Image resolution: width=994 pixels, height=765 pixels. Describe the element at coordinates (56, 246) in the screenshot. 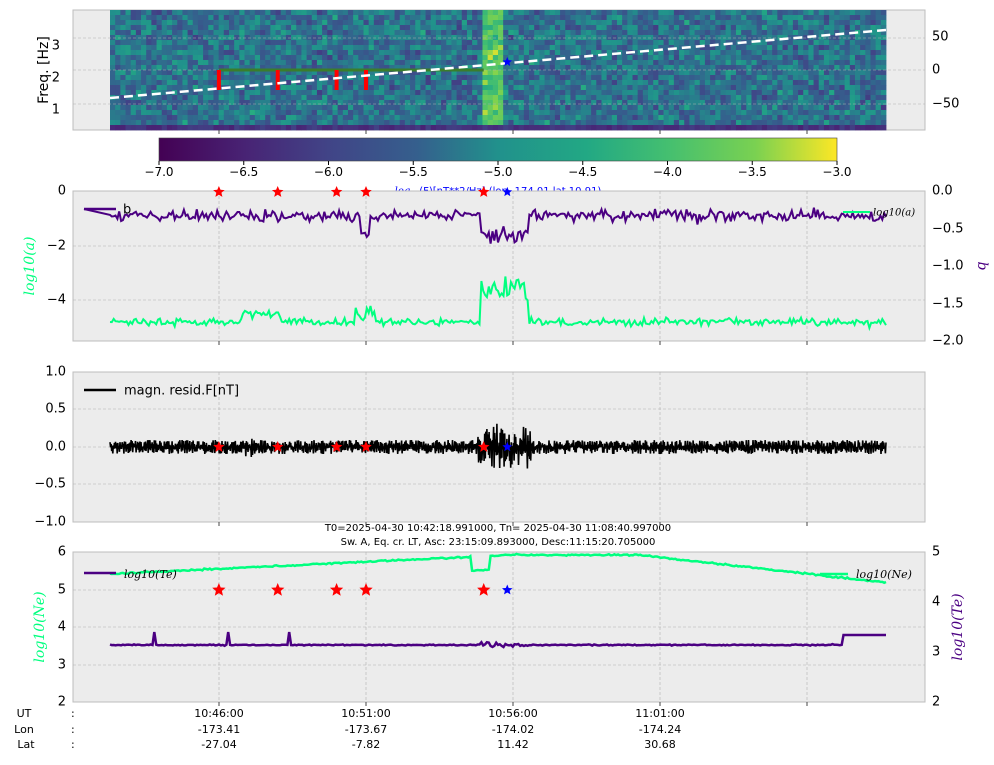

I see `a-tick-minus2: −2` at that location.